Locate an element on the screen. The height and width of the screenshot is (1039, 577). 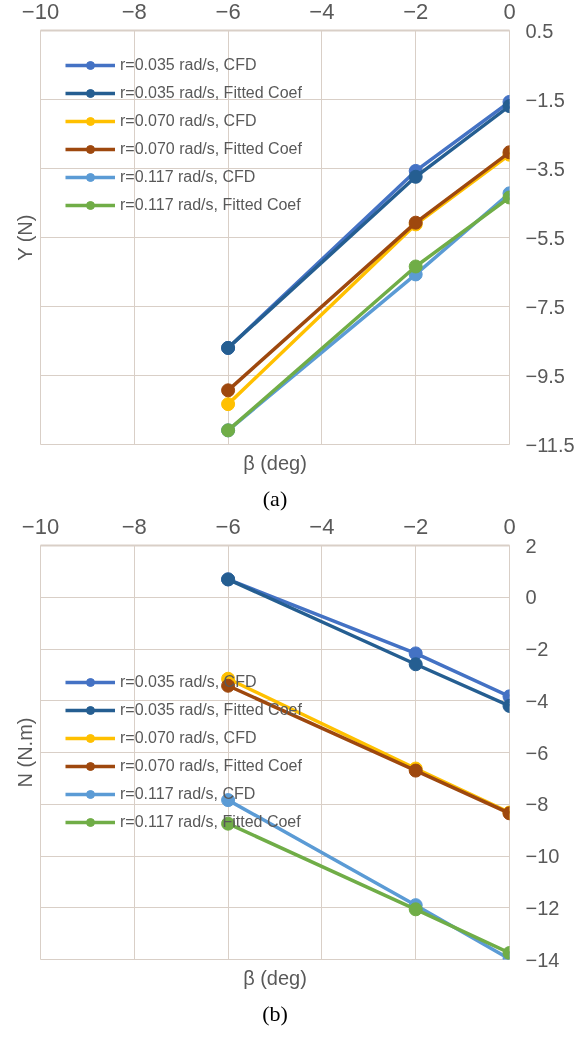
y-tick-label: −6 is located at coordinates (537, 752).